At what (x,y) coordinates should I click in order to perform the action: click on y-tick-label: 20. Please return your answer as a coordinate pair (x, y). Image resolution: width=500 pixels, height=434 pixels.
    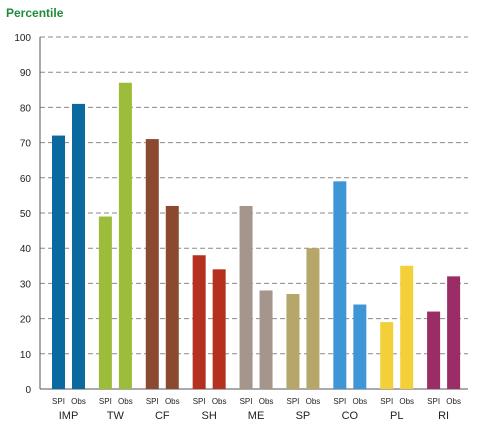
    Looking at the image, I should click on (26, 320).